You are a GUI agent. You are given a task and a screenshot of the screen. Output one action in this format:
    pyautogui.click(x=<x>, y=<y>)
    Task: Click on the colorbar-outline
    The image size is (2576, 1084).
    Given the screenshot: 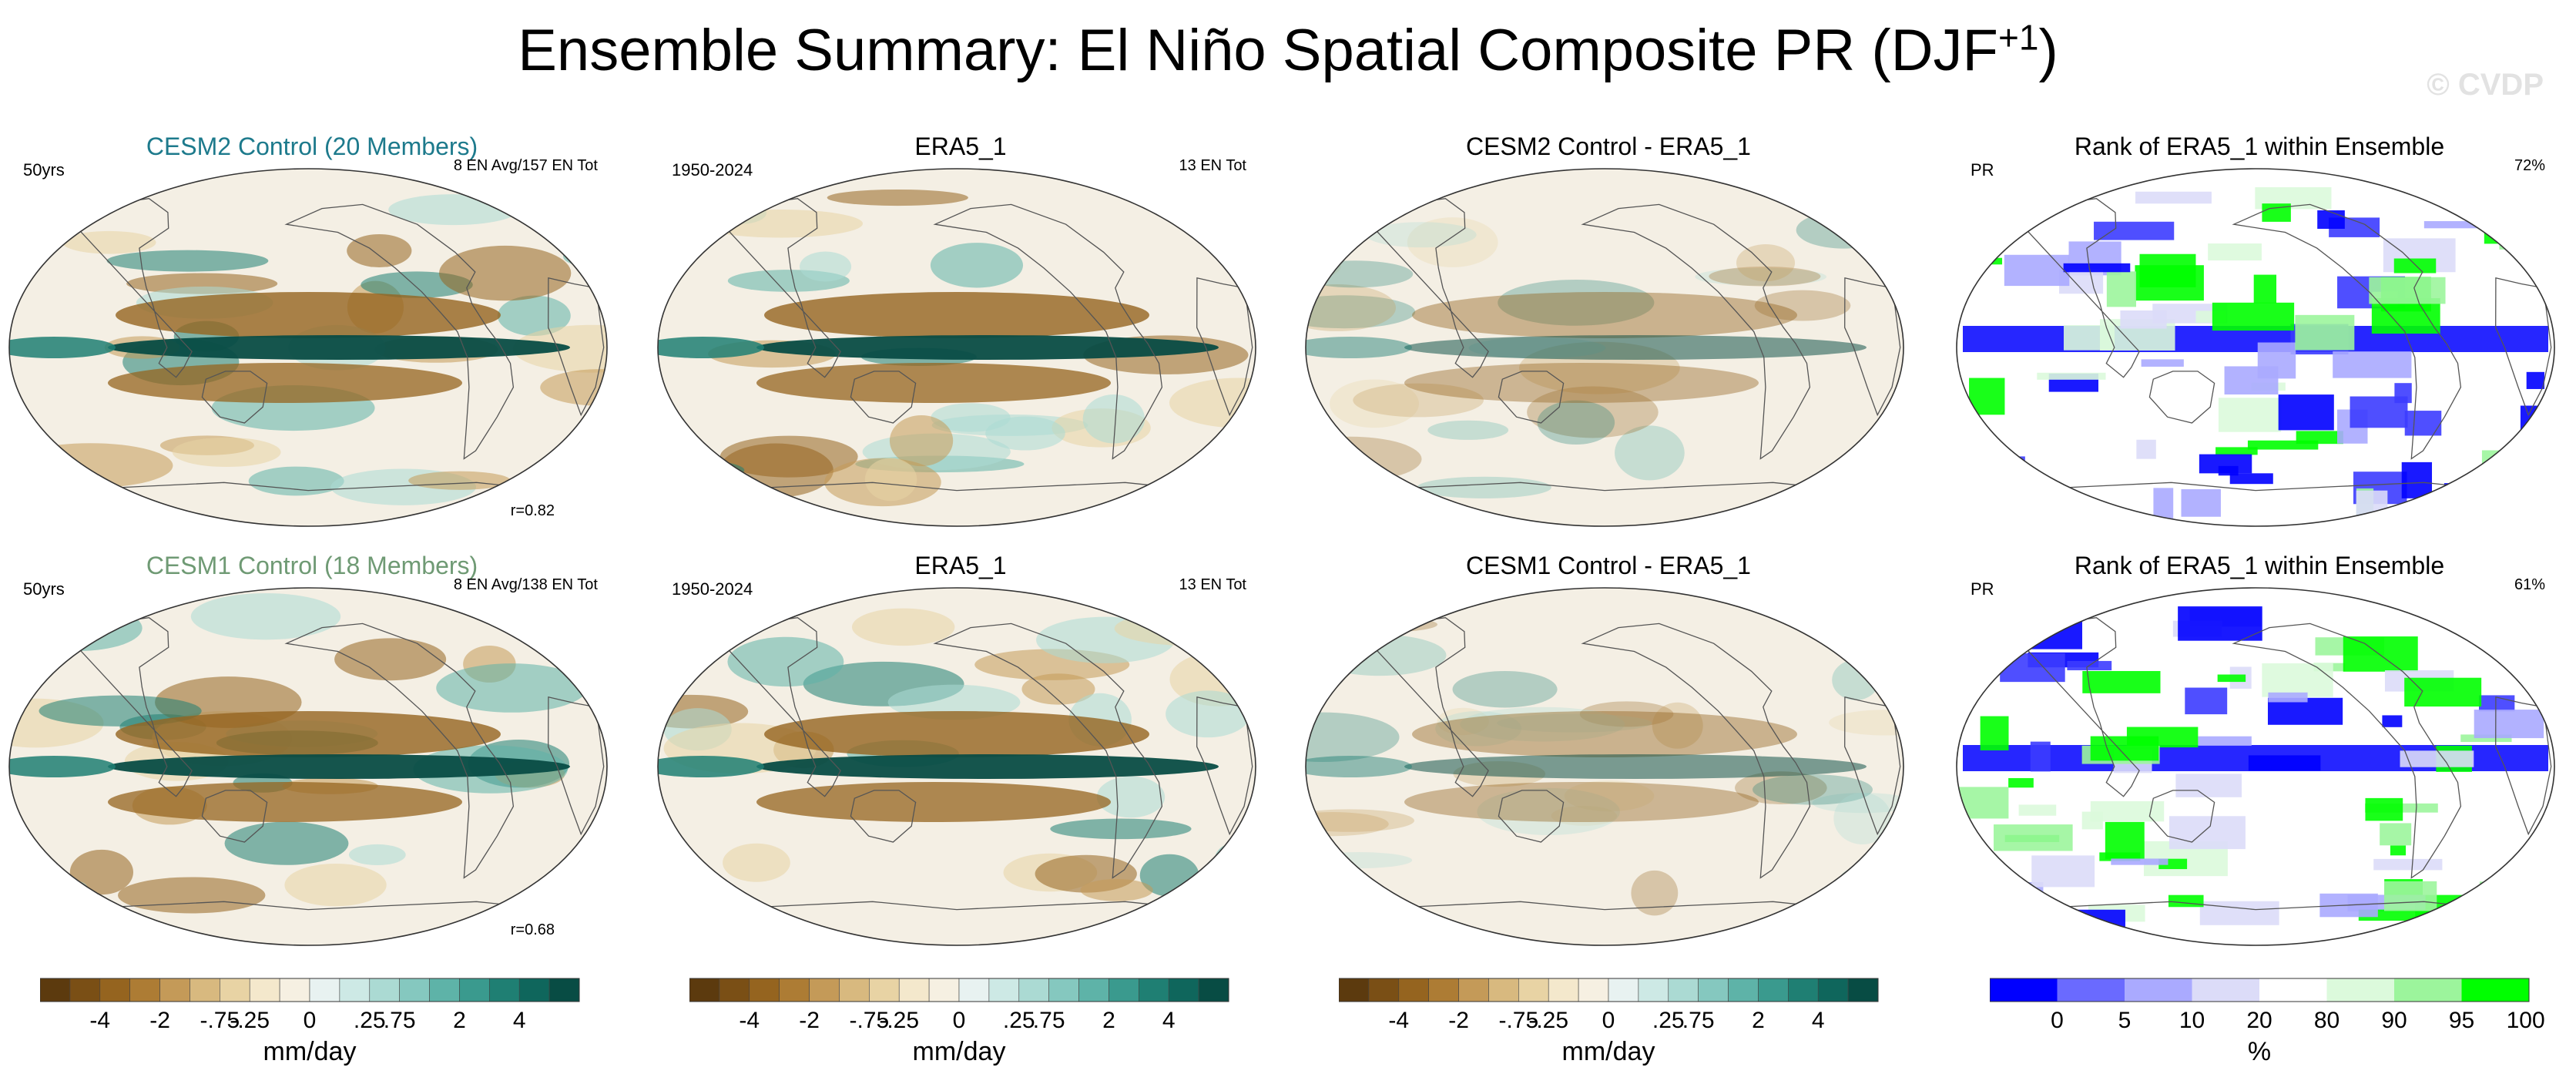 What is the action you would take?
    pyautogui.click(x=959, y=990)
    